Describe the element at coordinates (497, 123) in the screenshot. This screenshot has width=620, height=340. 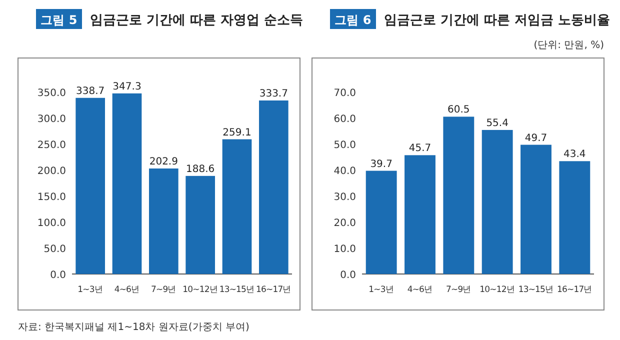
I see `data-label: 55.4` at that location.